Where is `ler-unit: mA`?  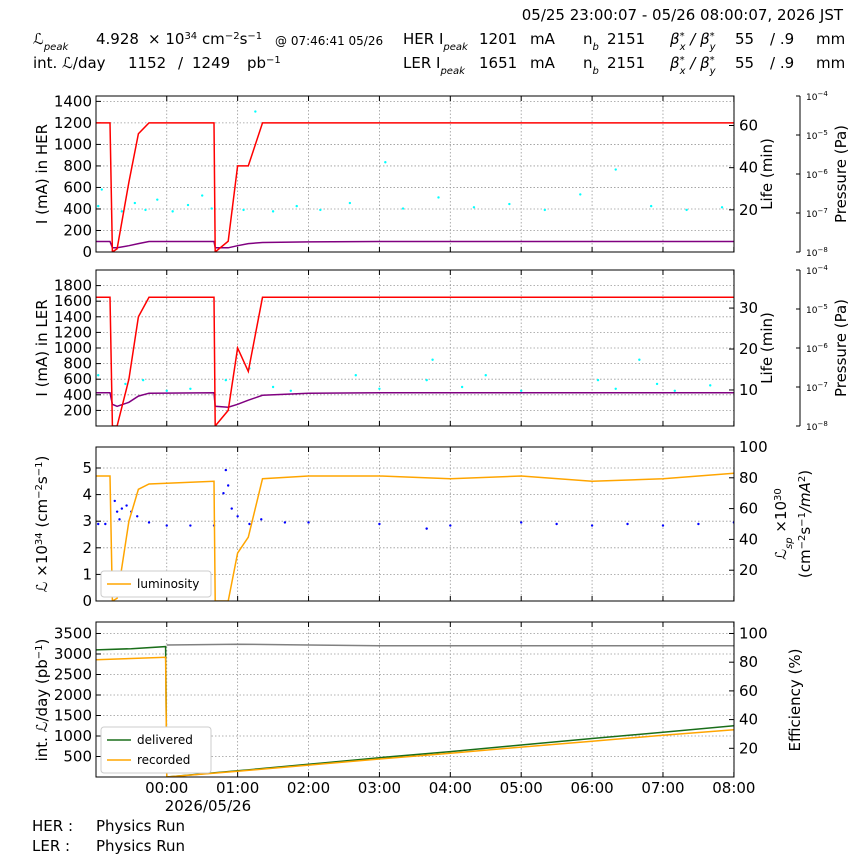 ler-unit: mA is located at coordinates (543, 63).